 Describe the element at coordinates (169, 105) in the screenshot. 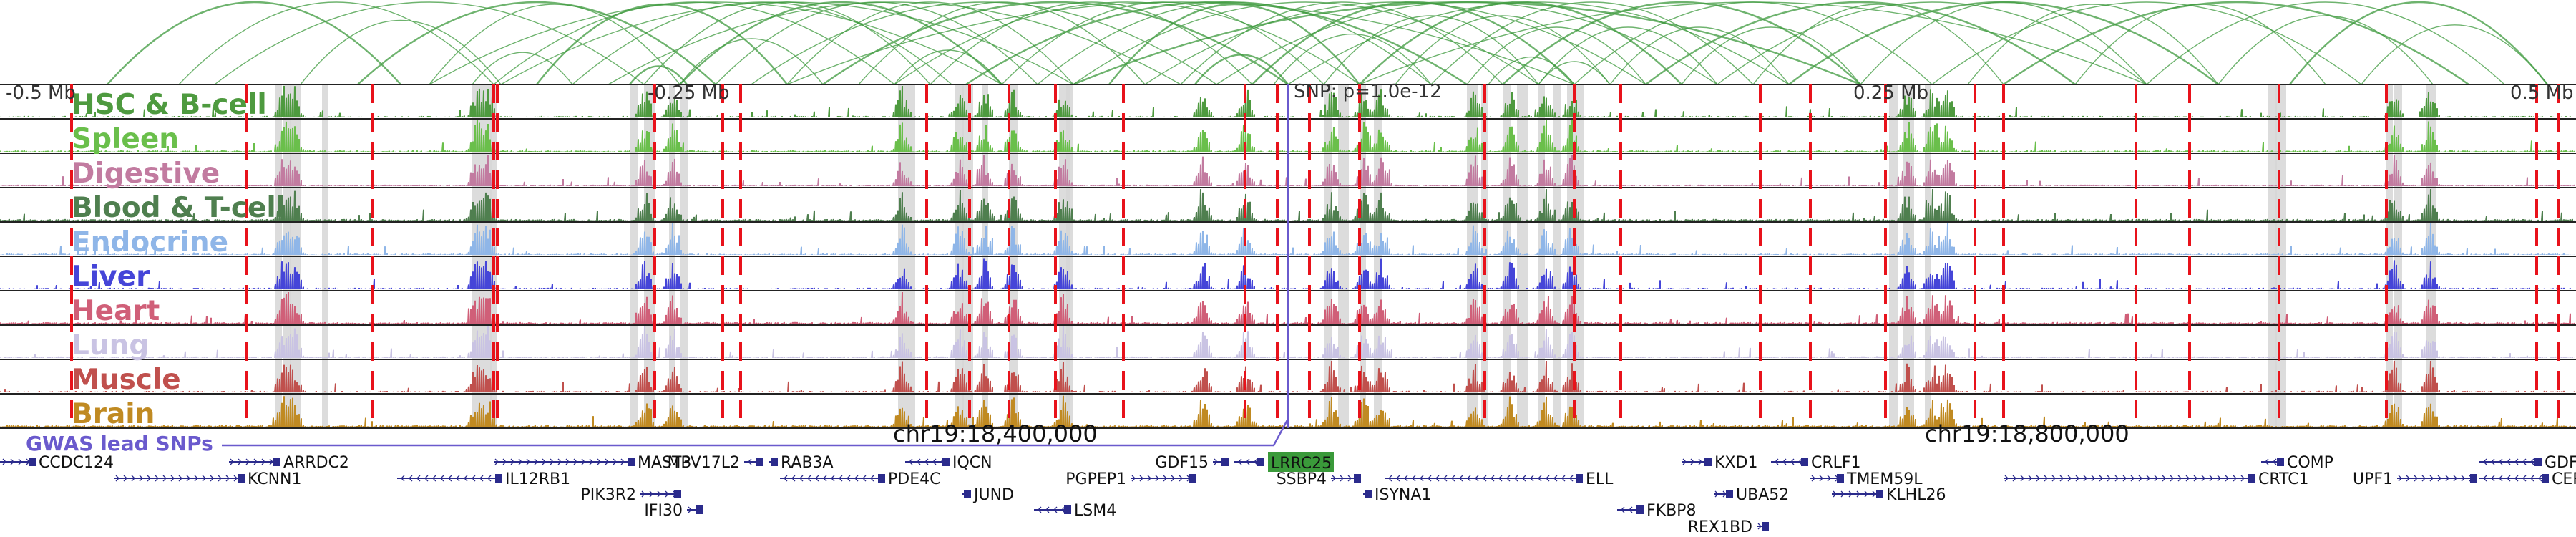

I see `track-label: HSC & B-cell` at that location.